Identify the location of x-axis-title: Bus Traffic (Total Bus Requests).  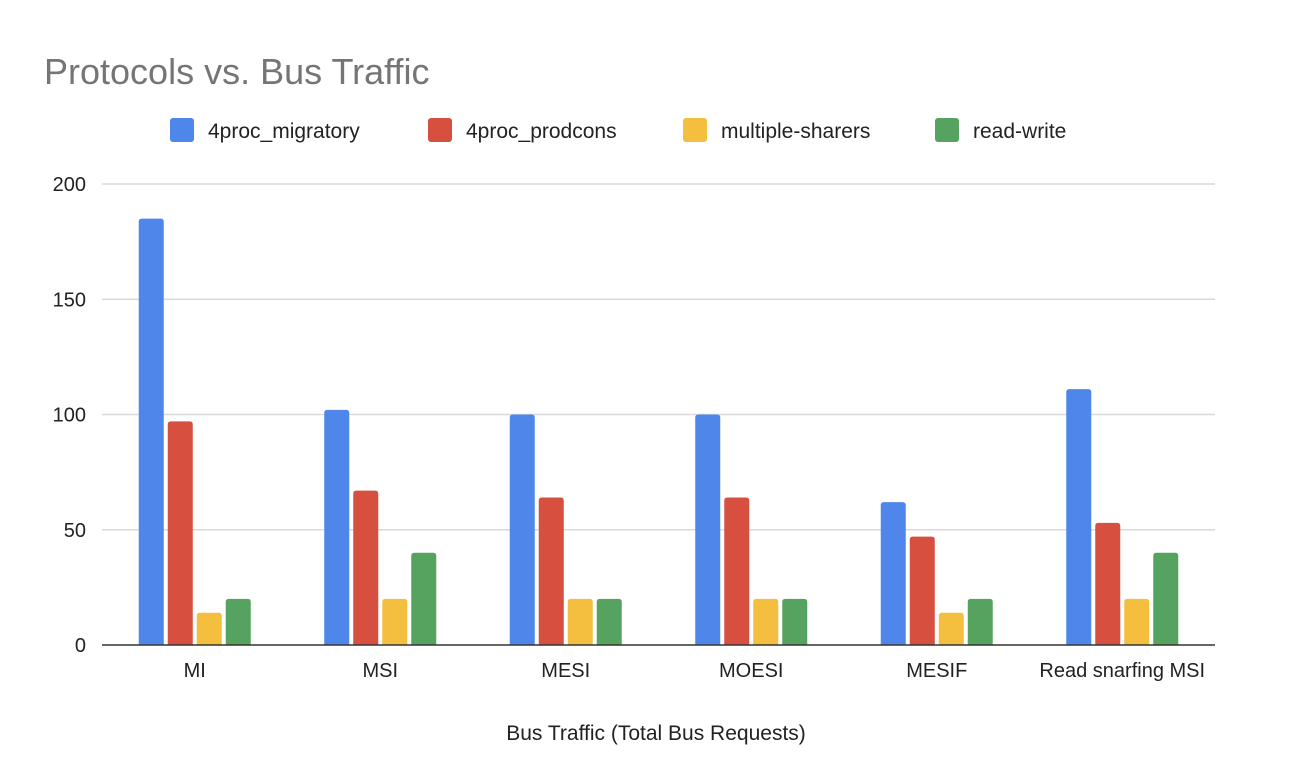
(656, 733).